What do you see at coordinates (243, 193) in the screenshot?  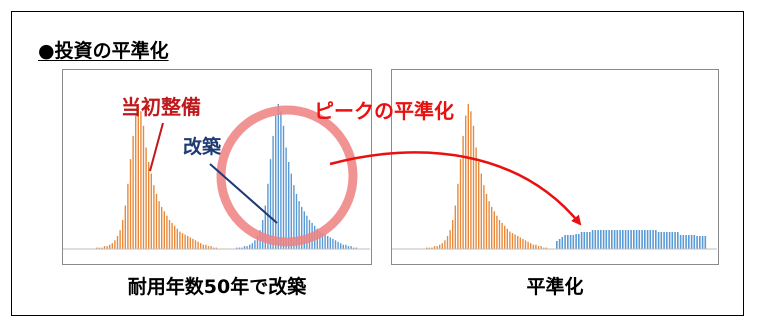 I see `pointer-rebuild` at bounding box center [243, 193].